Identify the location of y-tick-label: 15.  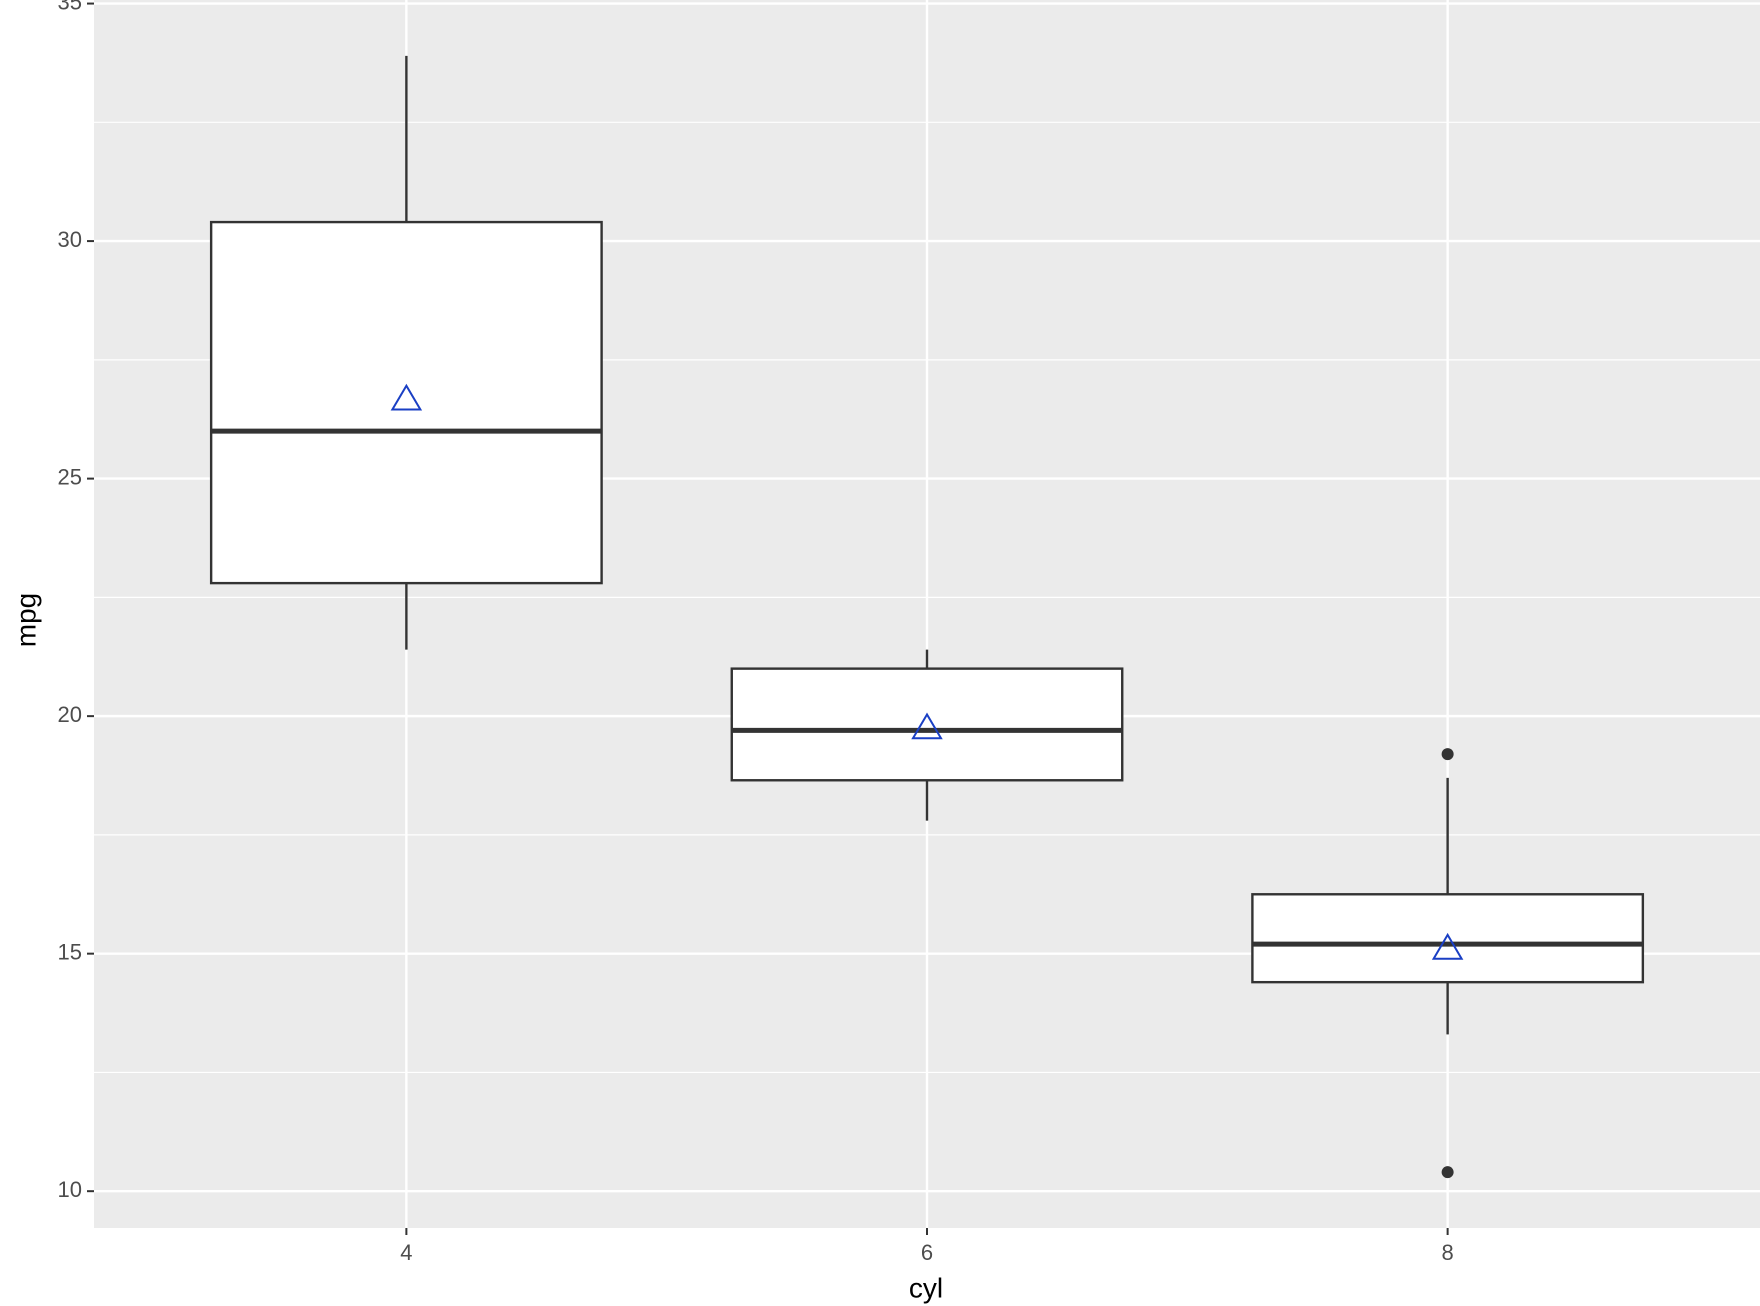
(70, 951).